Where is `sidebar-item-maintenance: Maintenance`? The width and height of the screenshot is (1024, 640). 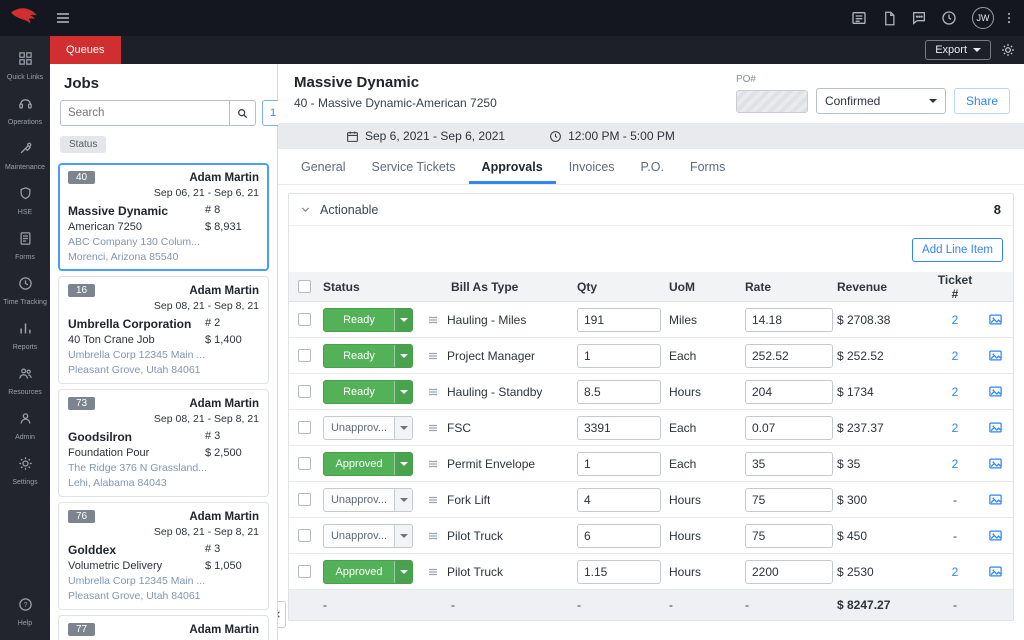 sidebar-item-maintenance: Maintenance is located at coordinates (25, 156).